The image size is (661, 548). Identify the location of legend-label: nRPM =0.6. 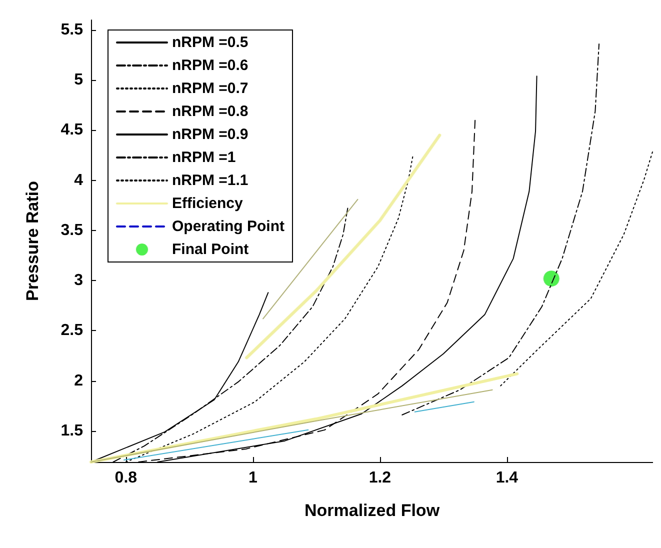
(210, 65).